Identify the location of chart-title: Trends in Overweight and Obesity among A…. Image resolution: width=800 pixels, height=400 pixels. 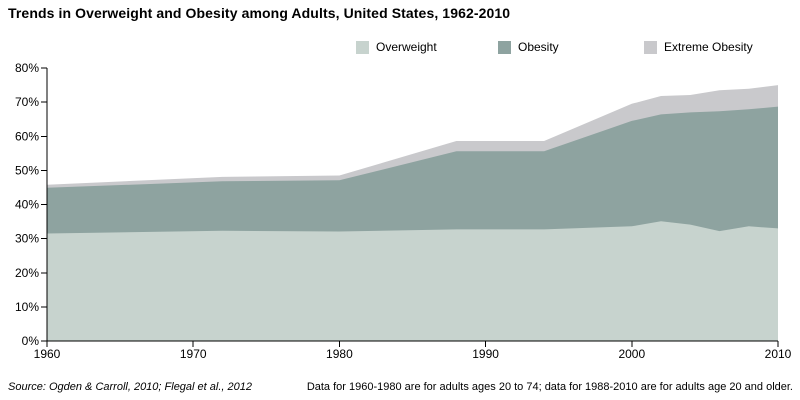
(259, 13).